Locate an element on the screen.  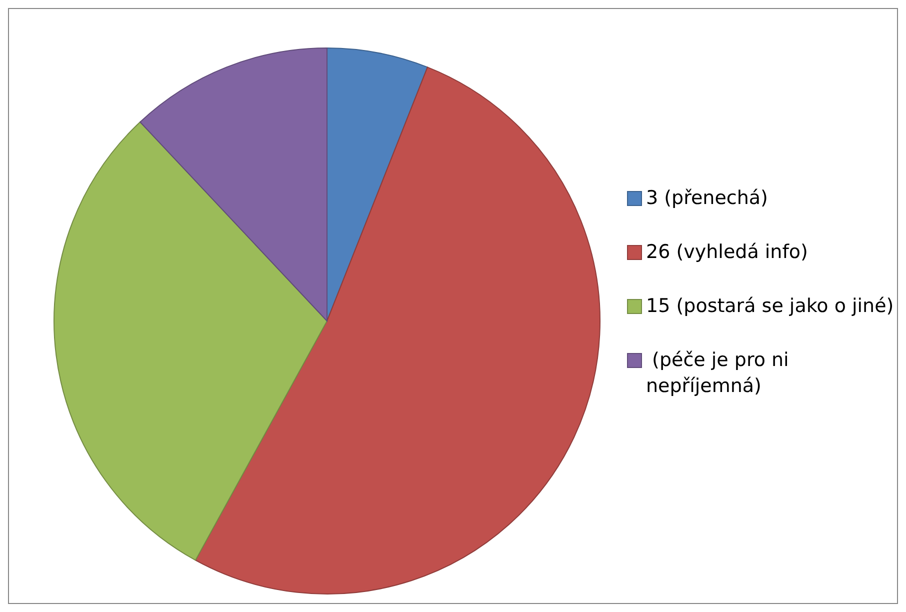
legend-label: 15 (postará se jako o jiné) is located at coordinates (770, 306).